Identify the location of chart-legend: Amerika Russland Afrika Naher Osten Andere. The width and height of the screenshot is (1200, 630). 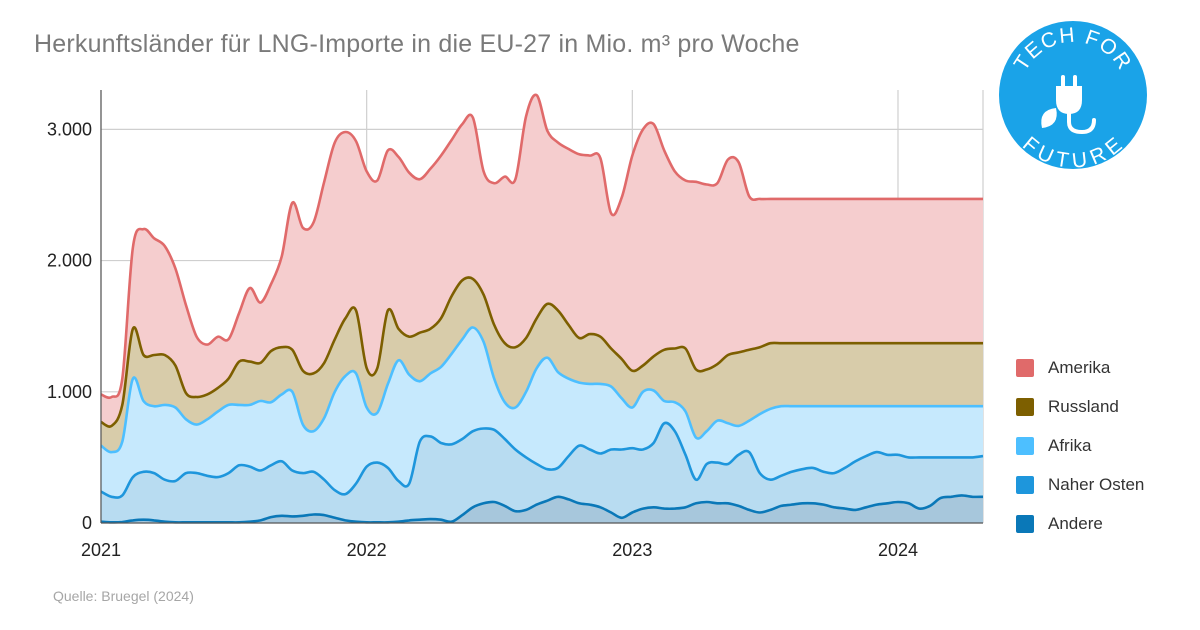
(1080, 445).